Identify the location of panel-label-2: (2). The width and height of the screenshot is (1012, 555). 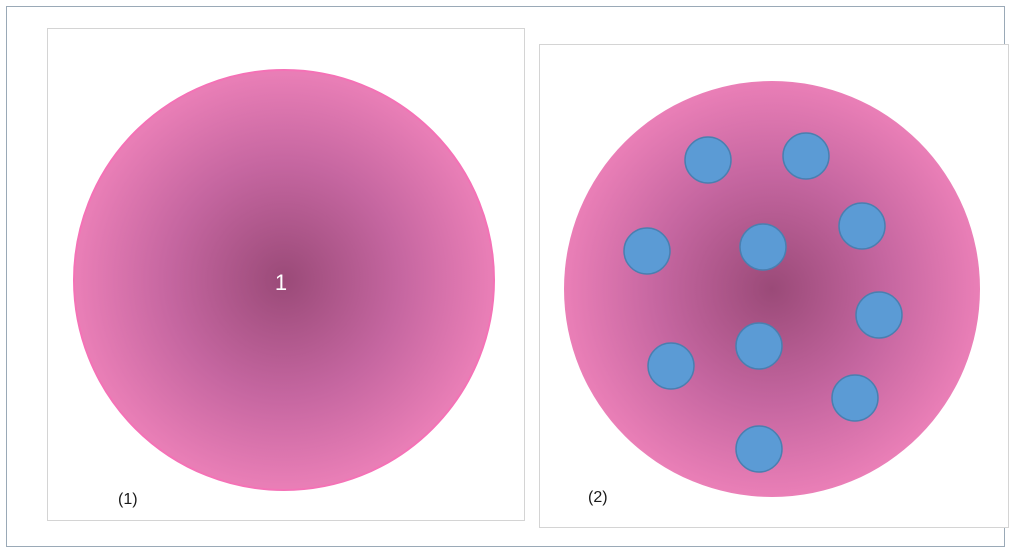
(598, 497).